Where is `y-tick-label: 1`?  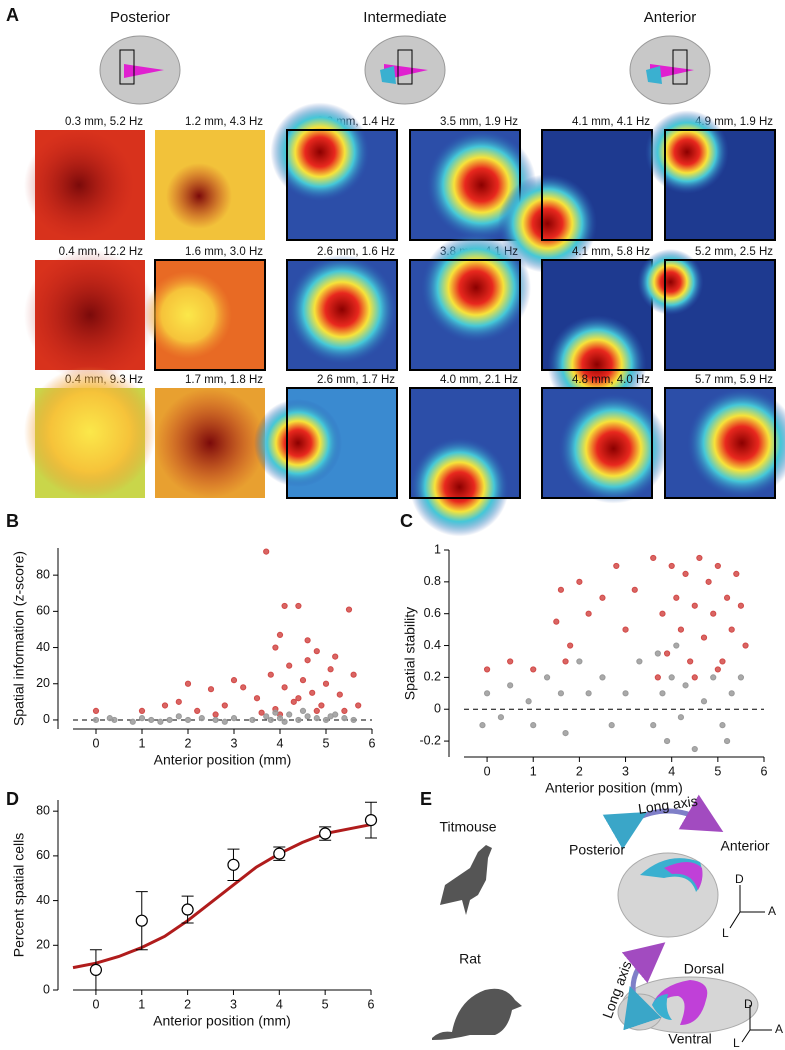
y-tick-label: 1 is located at coordinates (437, 549).